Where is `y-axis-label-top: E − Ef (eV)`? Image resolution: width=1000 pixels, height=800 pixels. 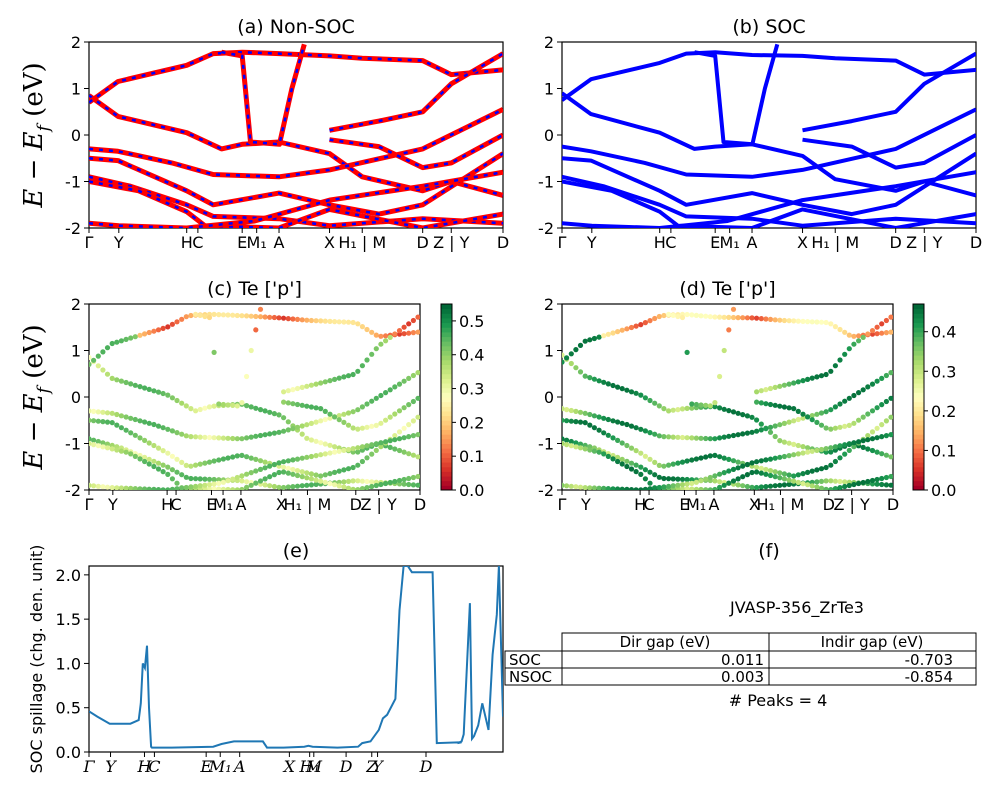 y-axis-label-top: E − Ef (eV) is located at coordinates (36, 135).